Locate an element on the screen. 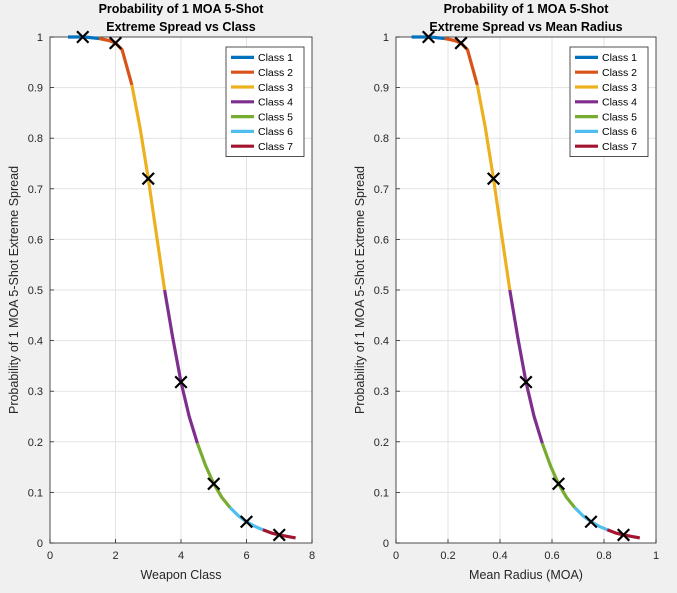 Image resolution: width=677 pixels, height=593 pixels. x-tick-label: 0.8 is located at coordinates (603, 556).